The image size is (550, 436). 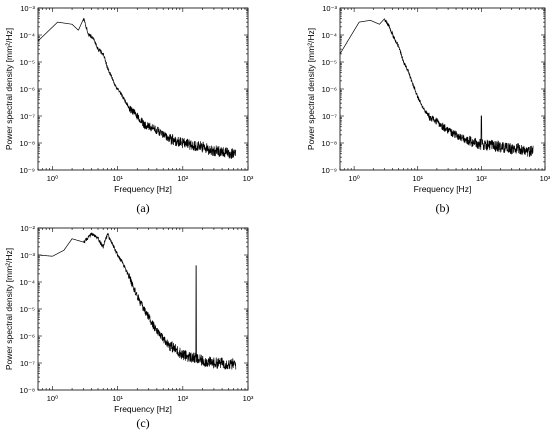 What do you see at coordinates (142, 208) in the screenshot?
I see `panel-label: (a)` at bounding box center [142, 208].